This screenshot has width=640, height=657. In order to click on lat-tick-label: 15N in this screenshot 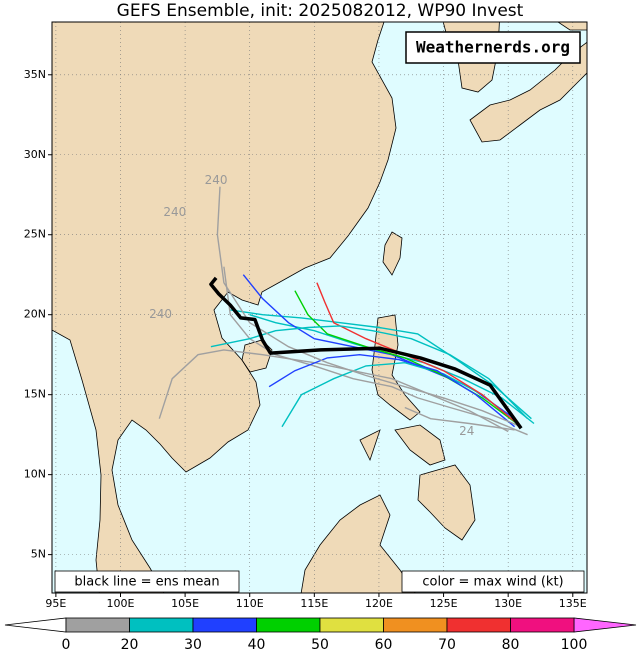, I will do `click(35, 394)`.